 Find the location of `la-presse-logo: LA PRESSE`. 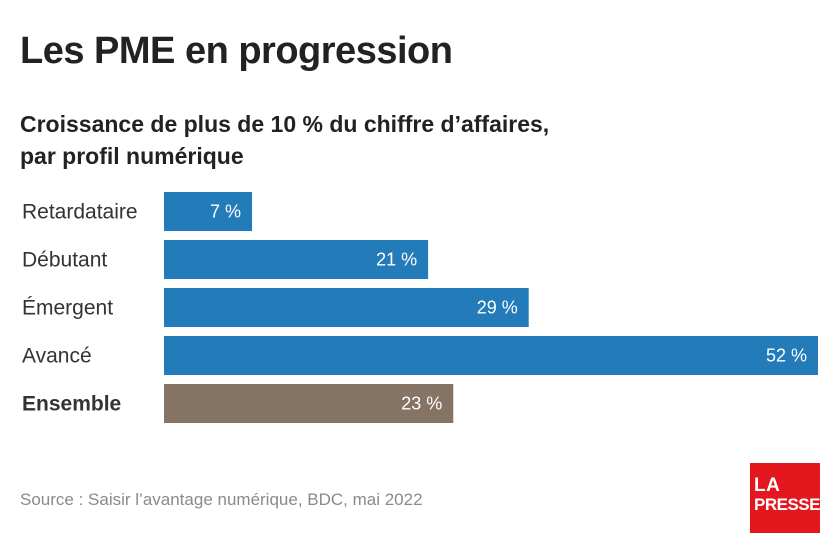

la-presse-logo: LA PRESSE is located at coordinates (785, 498).